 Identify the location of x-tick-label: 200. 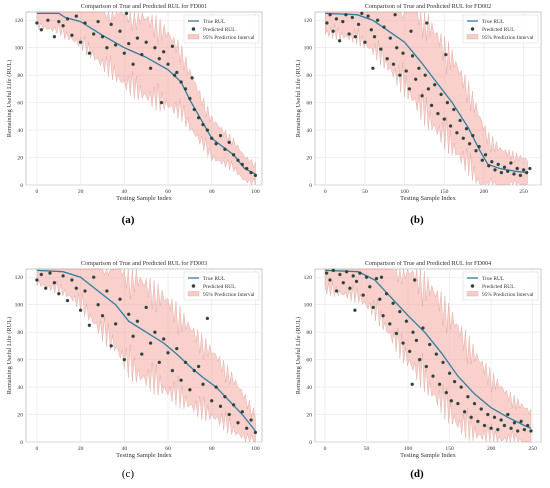
(484, 192).